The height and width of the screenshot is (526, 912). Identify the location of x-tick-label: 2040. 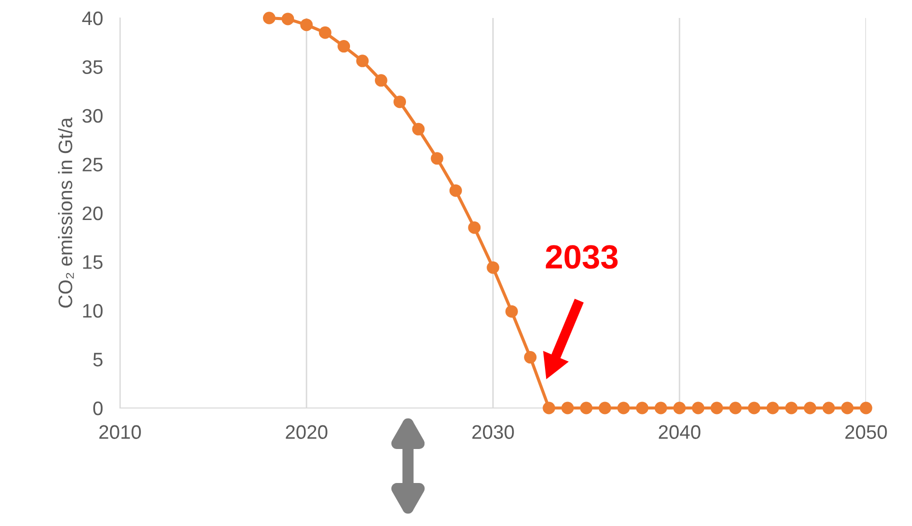
(679, 432).